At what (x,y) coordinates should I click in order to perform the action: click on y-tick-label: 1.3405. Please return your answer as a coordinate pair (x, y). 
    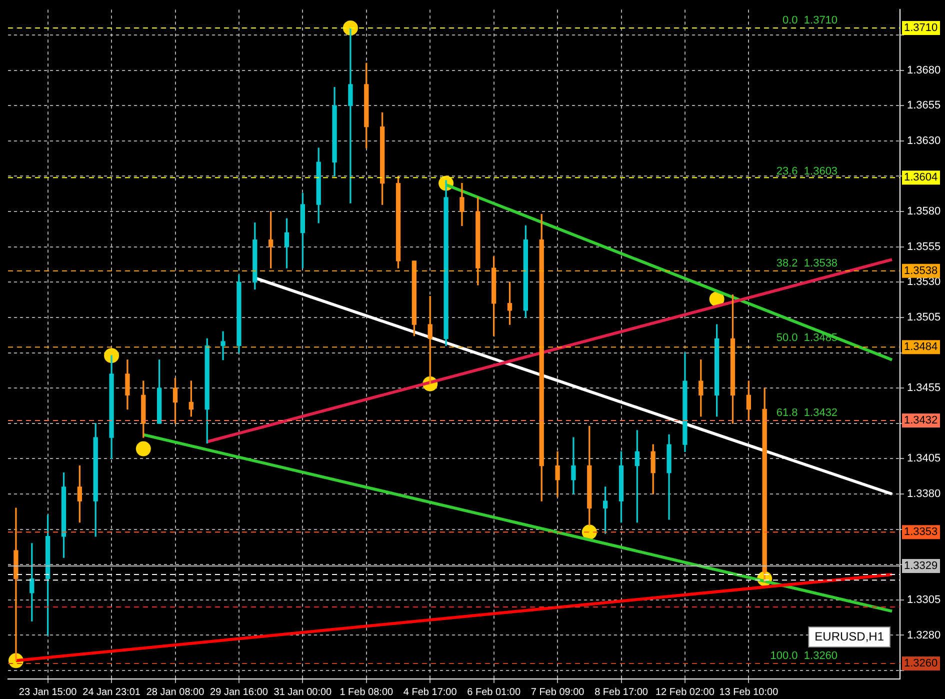
    Looking at the image, I should click on (924, 458).